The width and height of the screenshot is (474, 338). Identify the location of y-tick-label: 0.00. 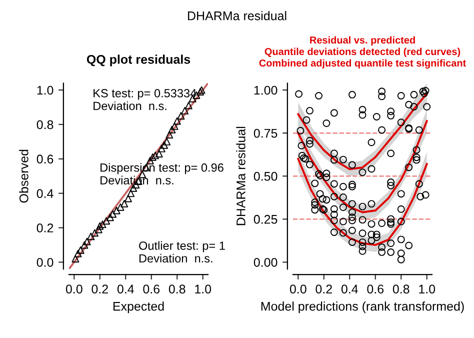
(266, 262).